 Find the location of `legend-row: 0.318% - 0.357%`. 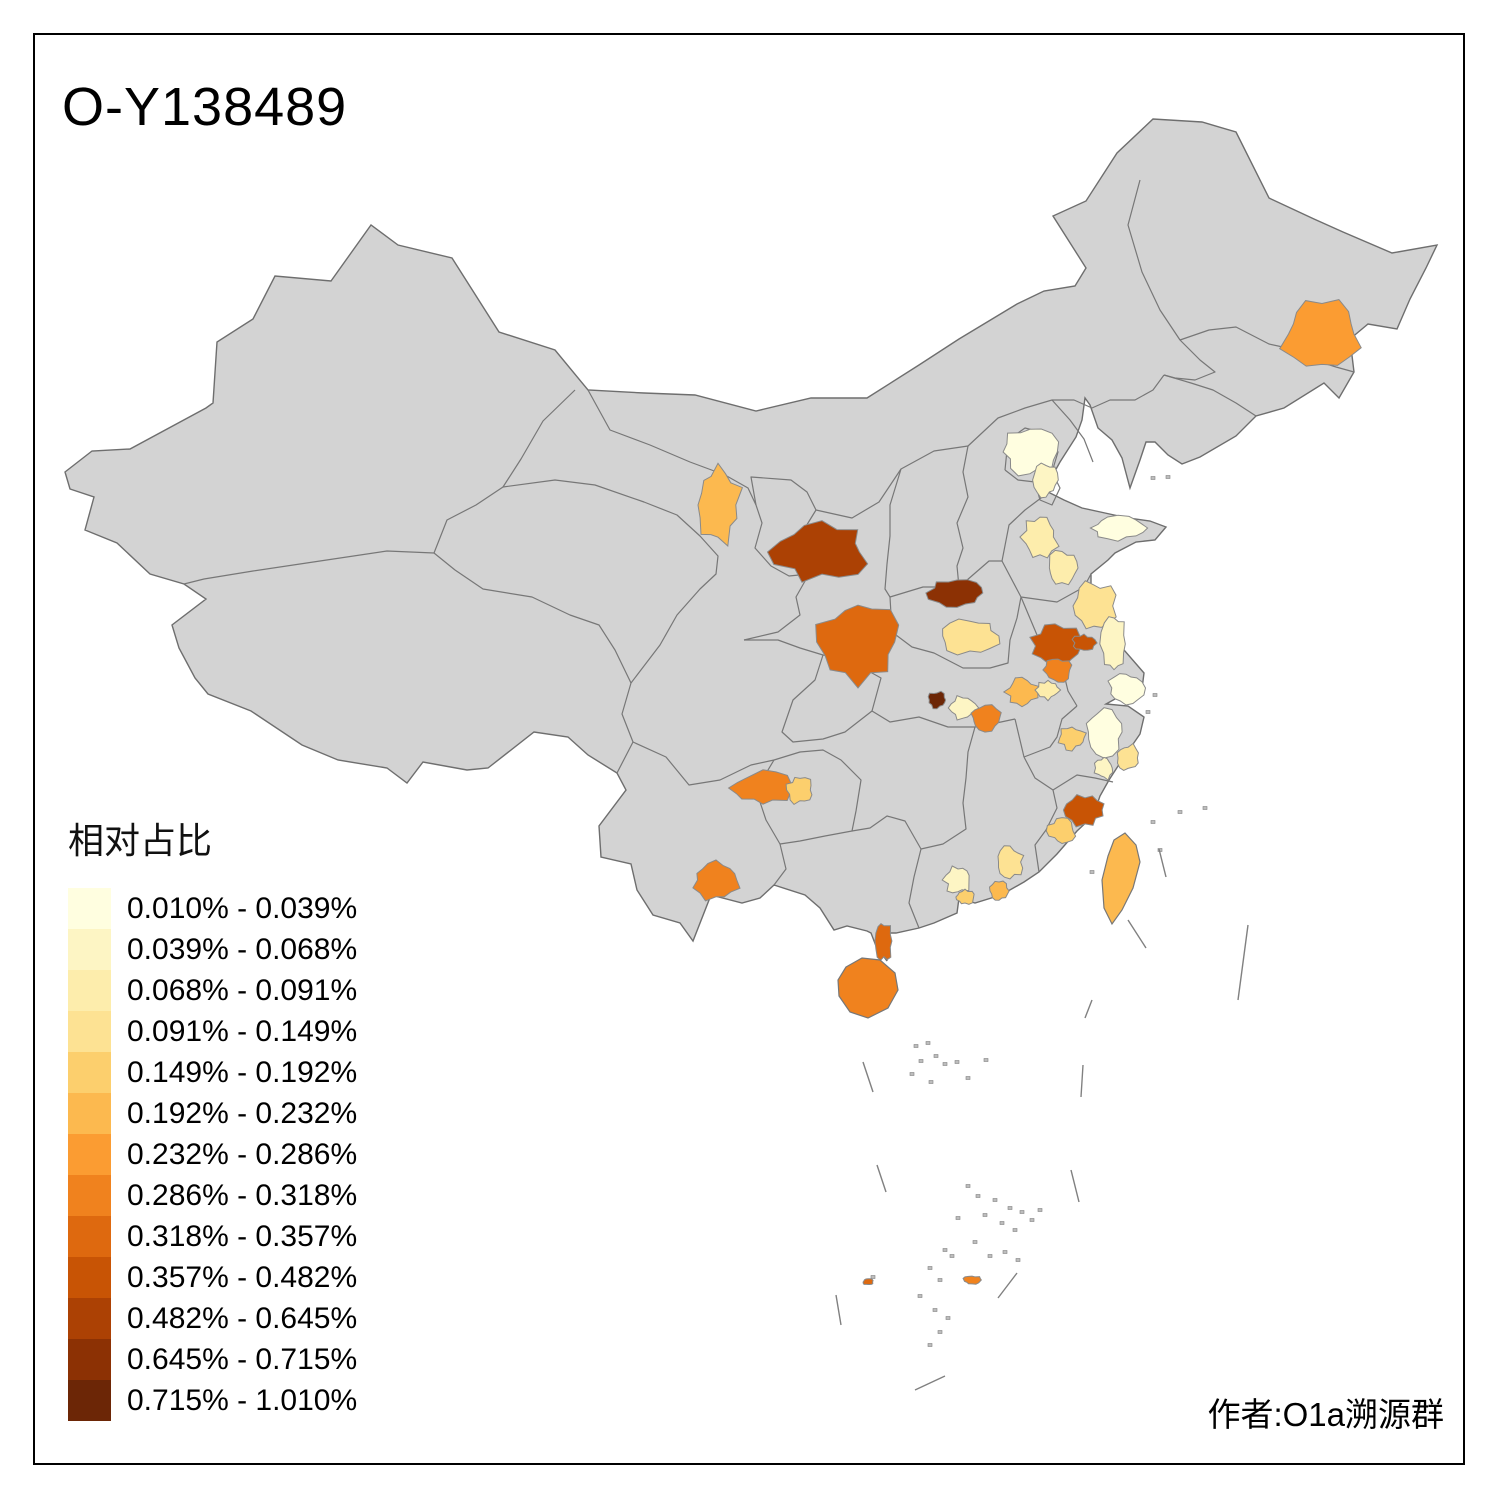

legend-row: 0.318% - 0.357% is located at coordinates (212, 1236).